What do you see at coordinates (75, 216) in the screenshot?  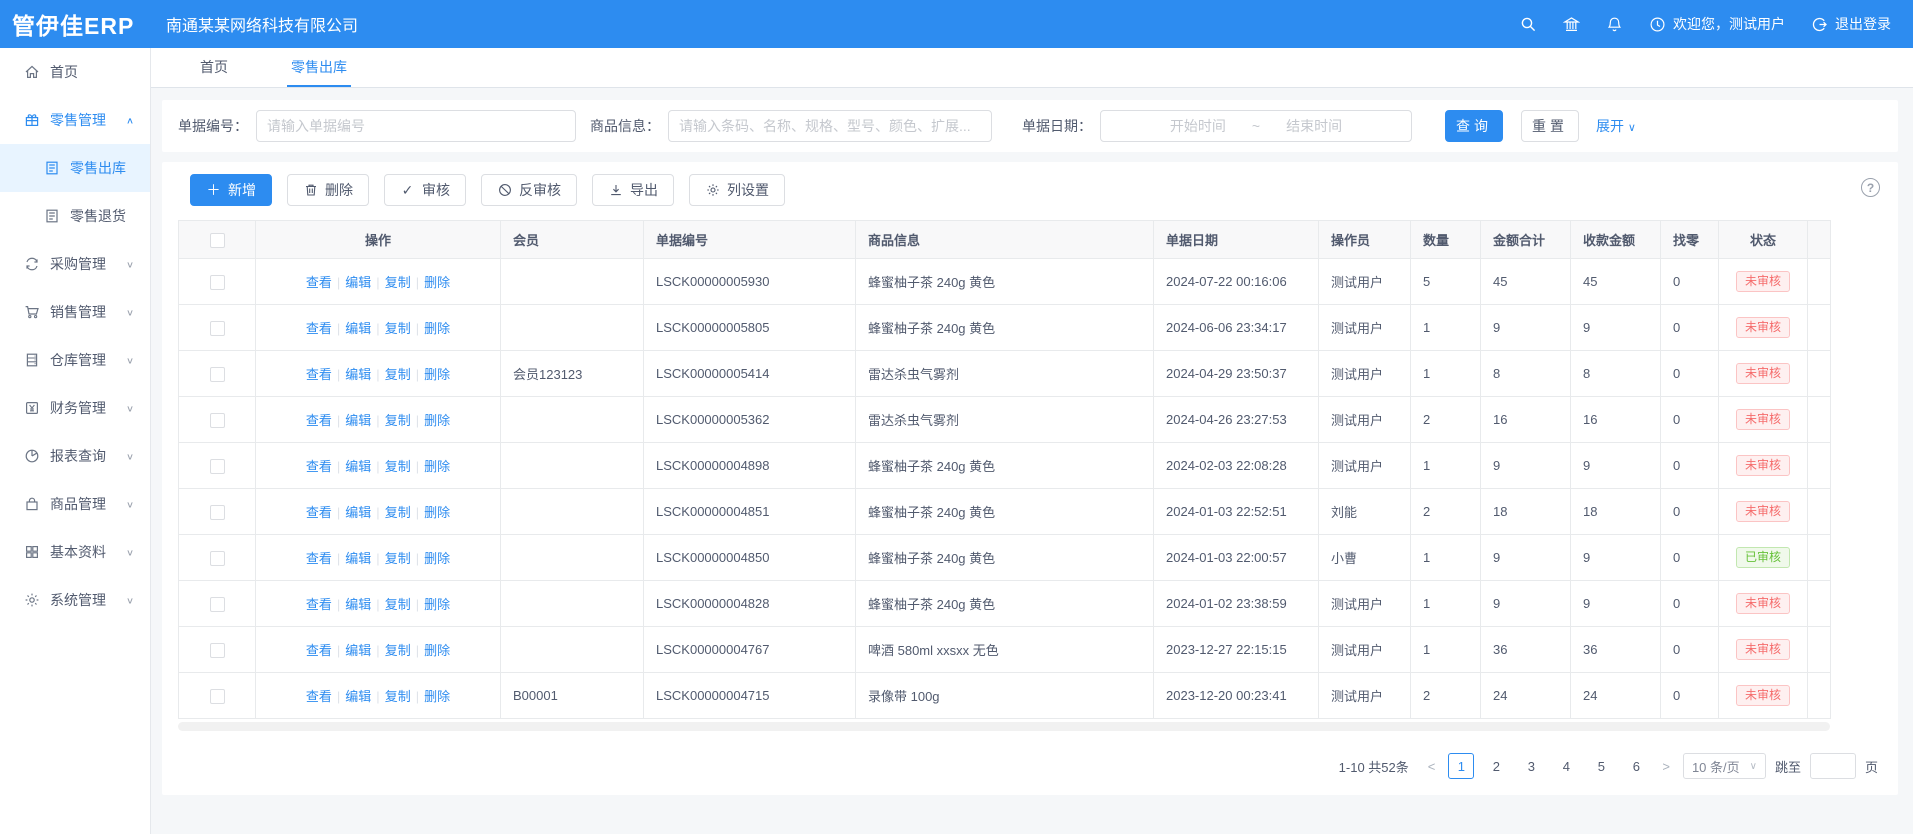 I see `sidebar-item-3: 零售退货` at bounding box center [75, 216].